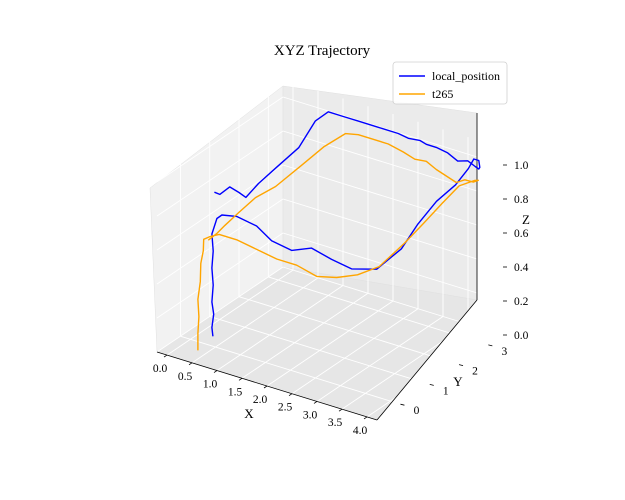  What do you see at coordinates (521, 234) in the screenshot?
I see `z-tick-label: 0.6` at bounding box center [521, 234].